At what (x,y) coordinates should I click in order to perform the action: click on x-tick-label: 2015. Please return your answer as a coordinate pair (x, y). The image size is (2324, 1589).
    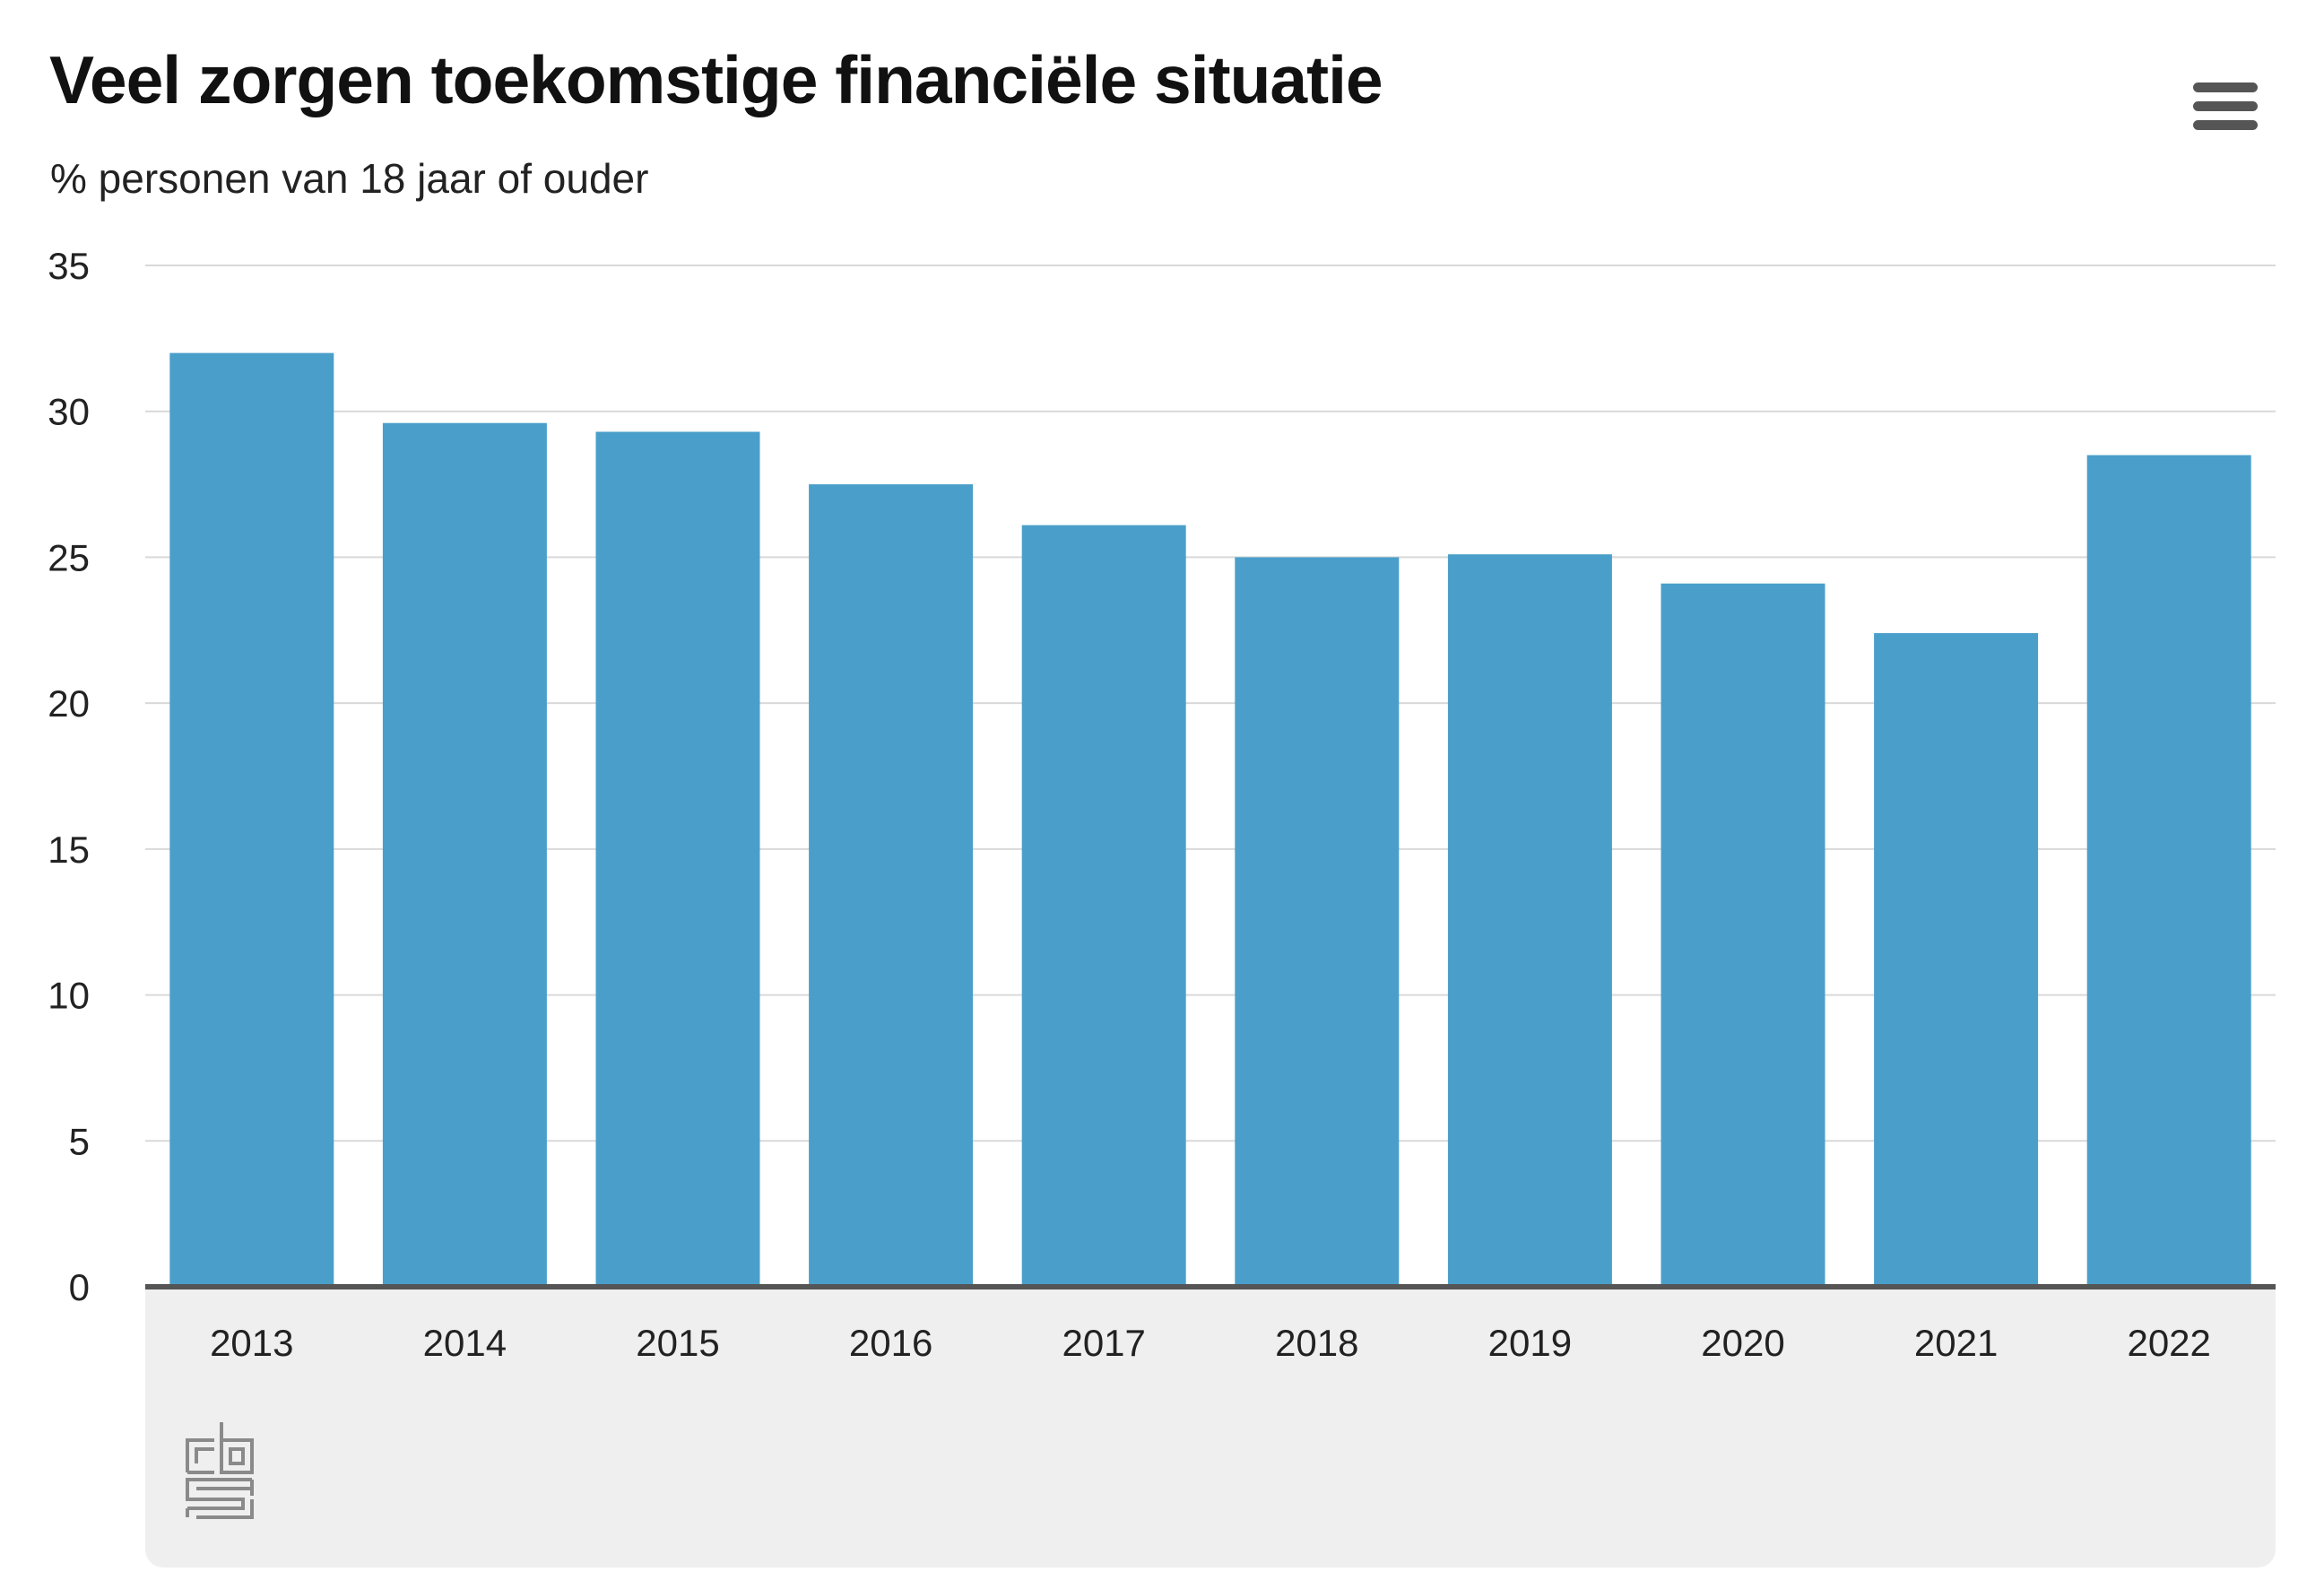
    Looking at the image, I should click on (677, 1343).